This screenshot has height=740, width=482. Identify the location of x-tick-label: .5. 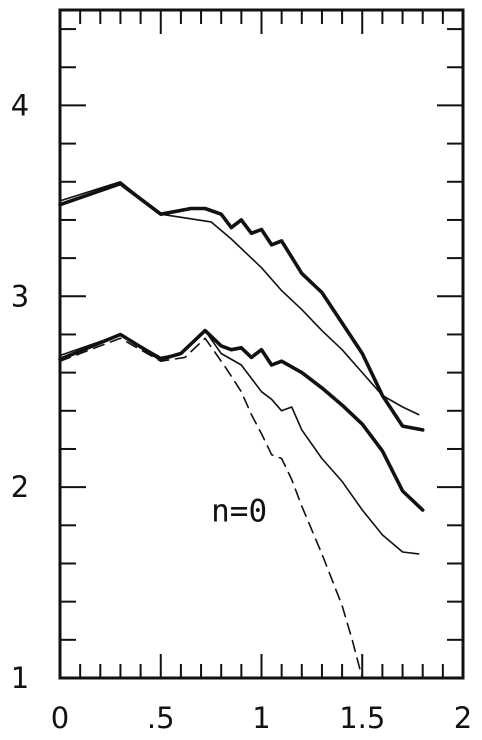
(161, 718).